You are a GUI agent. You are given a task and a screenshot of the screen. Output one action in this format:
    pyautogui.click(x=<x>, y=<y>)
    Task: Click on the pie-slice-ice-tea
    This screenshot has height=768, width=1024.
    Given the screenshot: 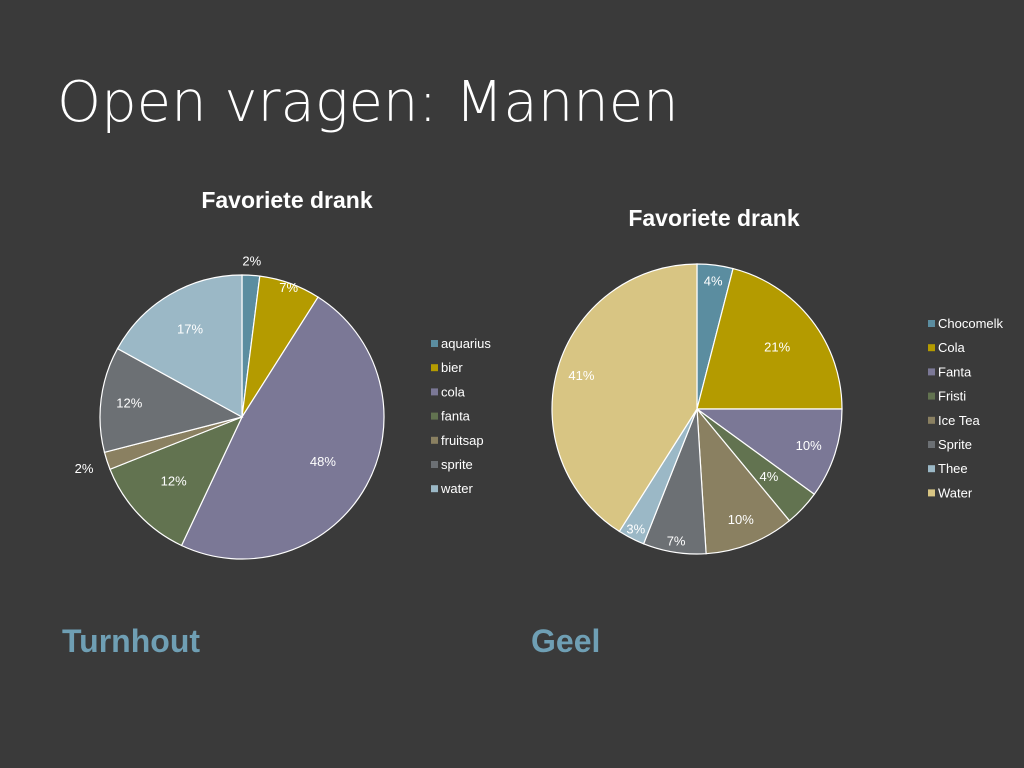 What is the action you would take?
    pyautogui.click(x=743, y=481)
    